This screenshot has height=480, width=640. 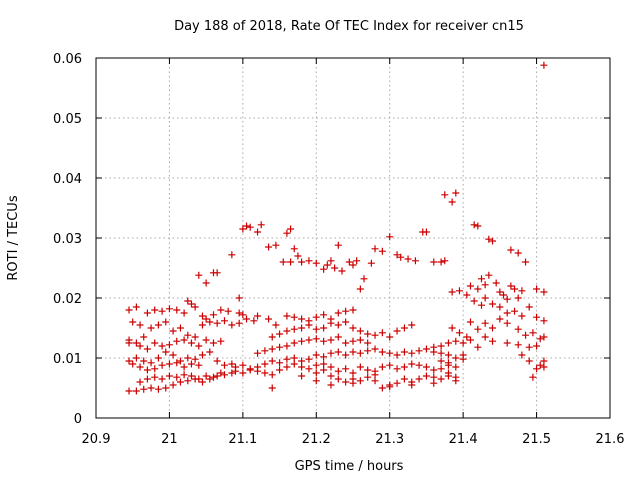 I want to click on x-tick-label: 21.2, so click(x=316, y=439).